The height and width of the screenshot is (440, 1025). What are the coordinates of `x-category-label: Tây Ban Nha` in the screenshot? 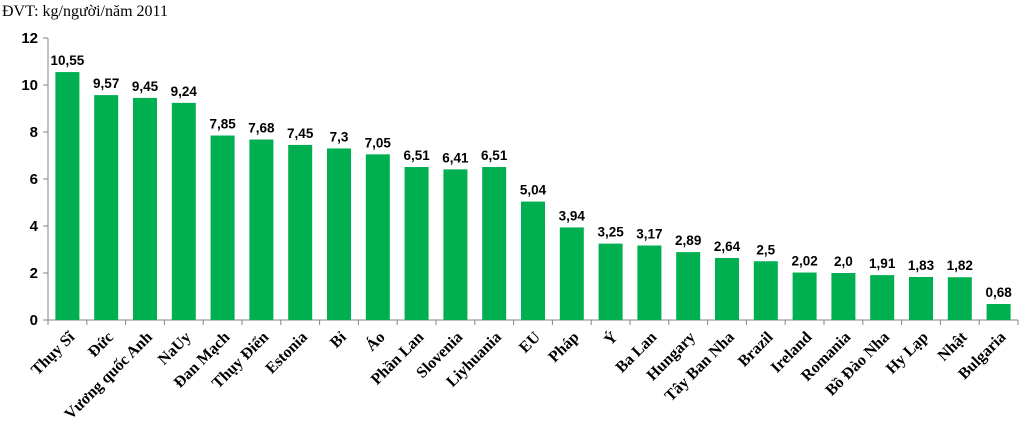 It's located at (700, 367).